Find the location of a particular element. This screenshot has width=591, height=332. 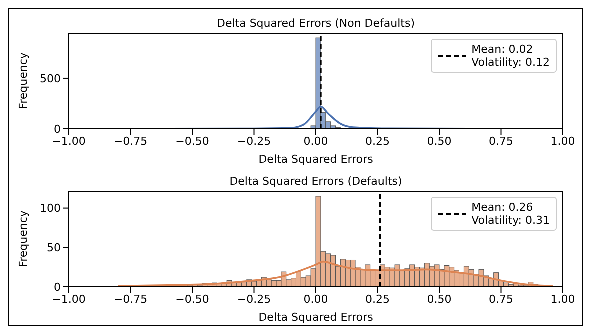

legend-box: Mean: 0.02 Volatility: 0.12 is located at coordinates (493, 56).